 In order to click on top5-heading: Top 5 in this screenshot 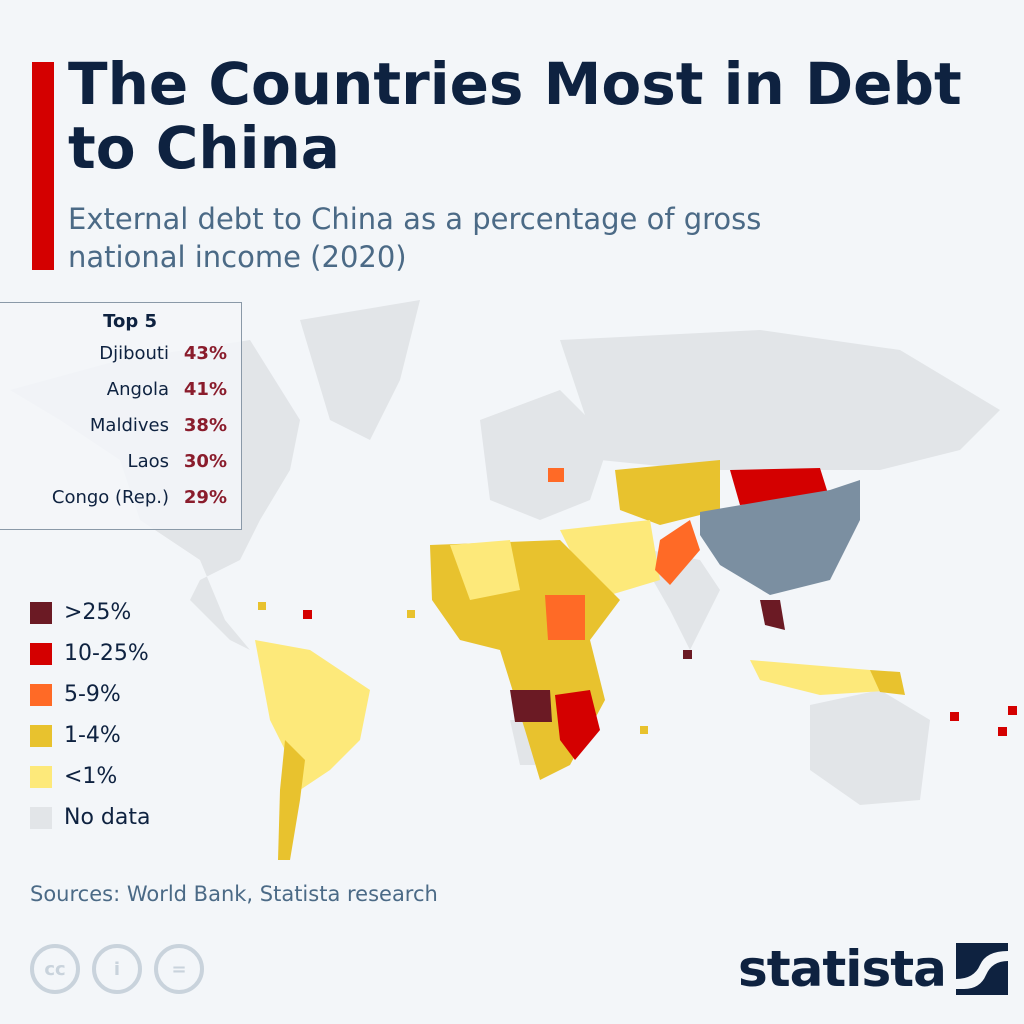, I will do `click(130, 321)`.